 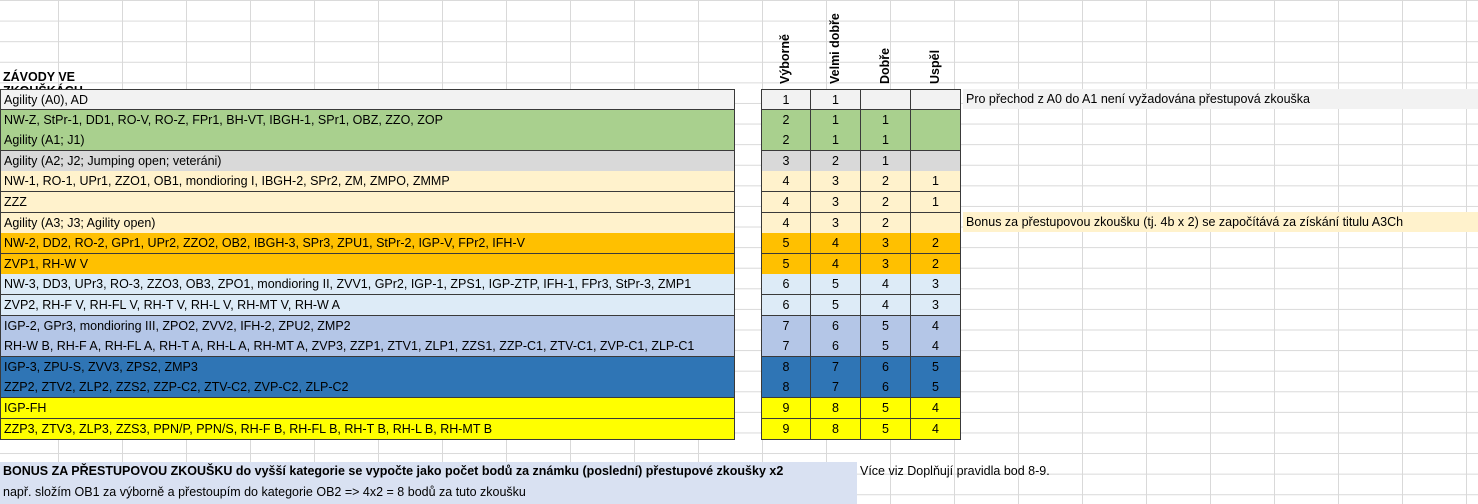 What do you see at coordinates (885, 65) in the screenshot?
I see `header-dobre: Dobře` at bounding box center [885, 65].